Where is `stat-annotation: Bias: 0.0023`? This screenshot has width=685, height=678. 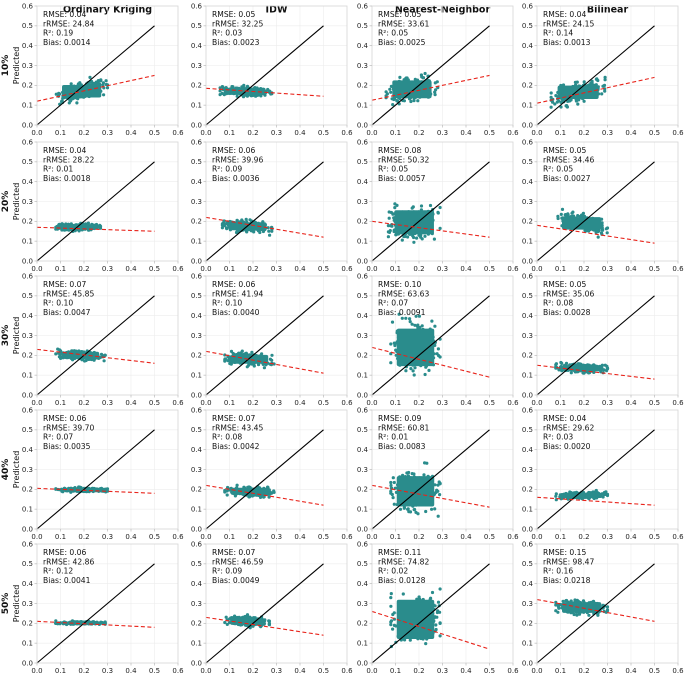
stat-annotation: Bias: 0.0023 is located at coordinates (236, 42).